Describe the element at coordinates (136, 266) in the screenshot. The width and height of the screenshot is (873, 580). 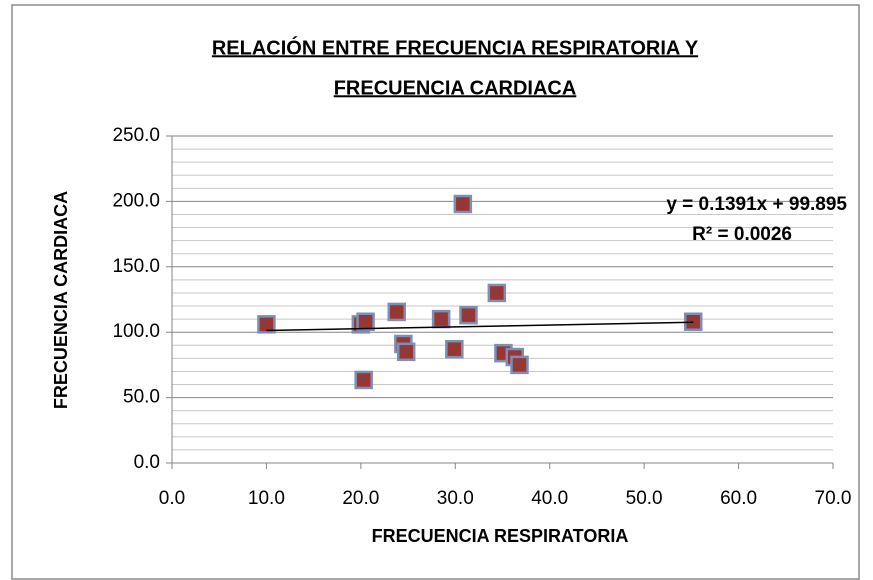
I see `y-tick-label: 150.0` at that location.